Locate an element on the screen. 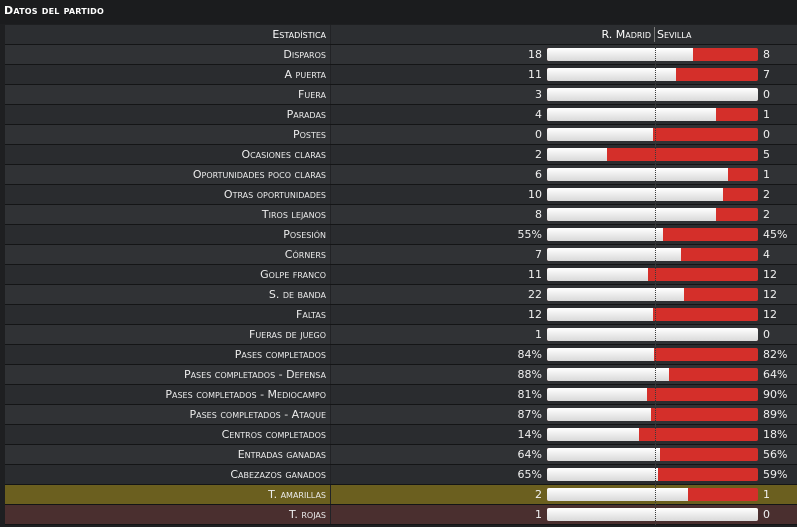  stat-row: Fueras de juego 1 0 is located at coordinates (401, 335).